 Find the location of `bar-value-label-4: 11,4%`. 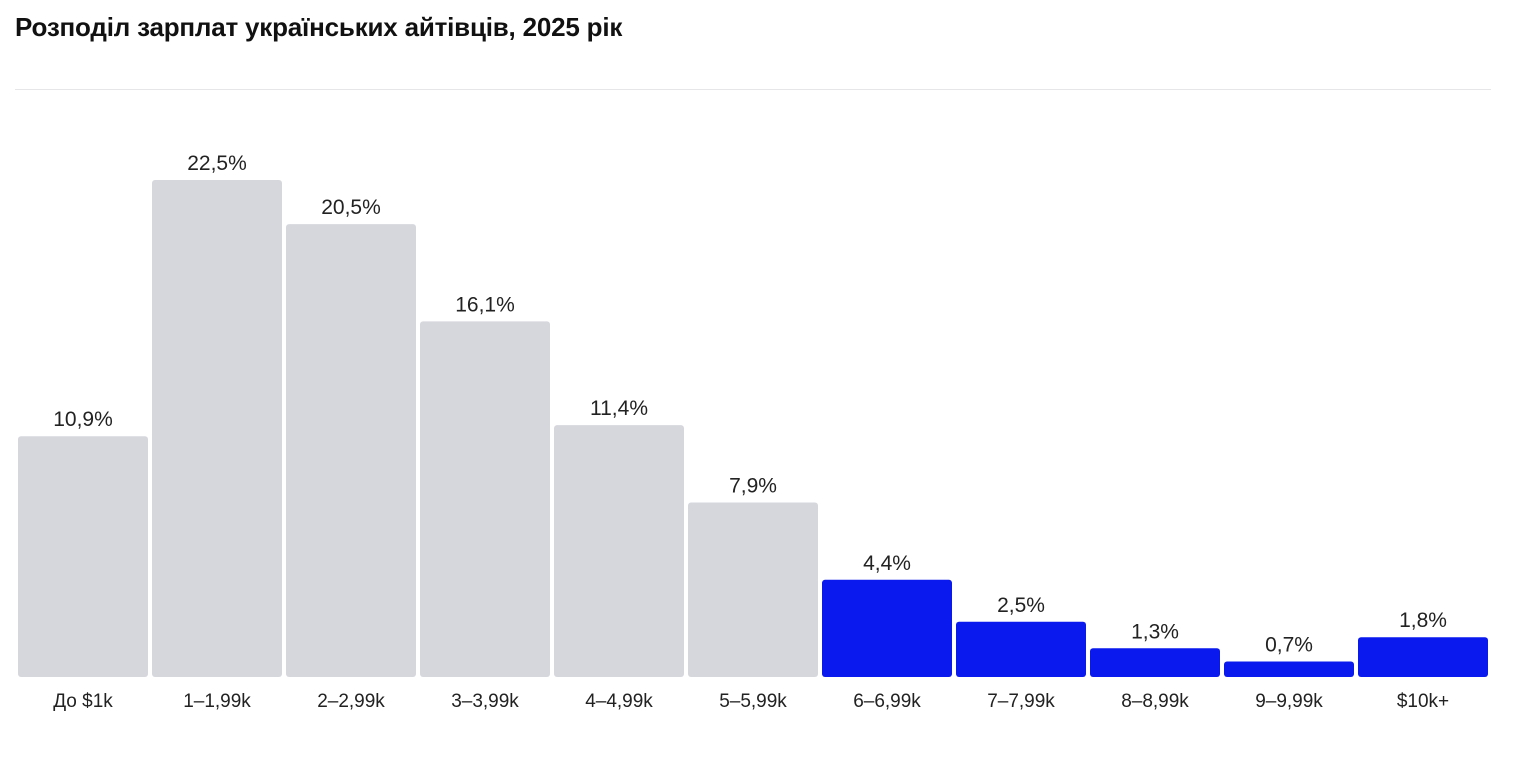

bar-value-label-4: 11,4% is located at coordinates (619, 408).